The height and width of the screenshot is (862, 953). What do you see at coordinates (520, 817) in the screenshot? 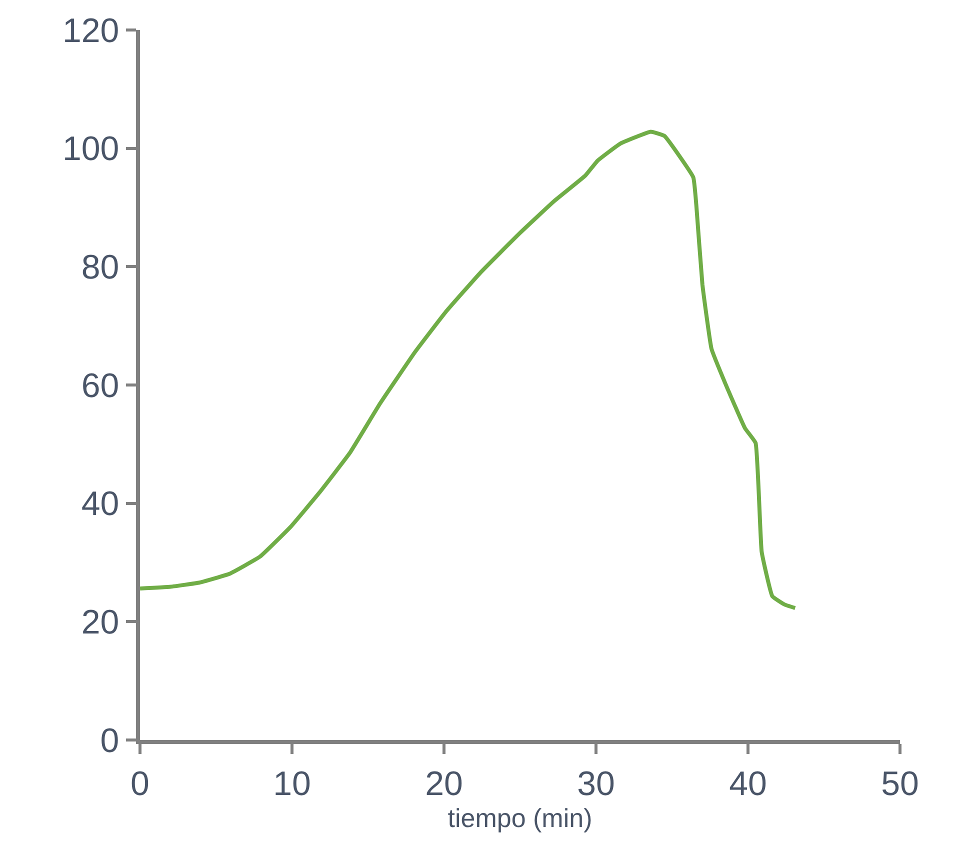
I see `x-axis-title: tiempo (min)` at bounding box center [520, 817].